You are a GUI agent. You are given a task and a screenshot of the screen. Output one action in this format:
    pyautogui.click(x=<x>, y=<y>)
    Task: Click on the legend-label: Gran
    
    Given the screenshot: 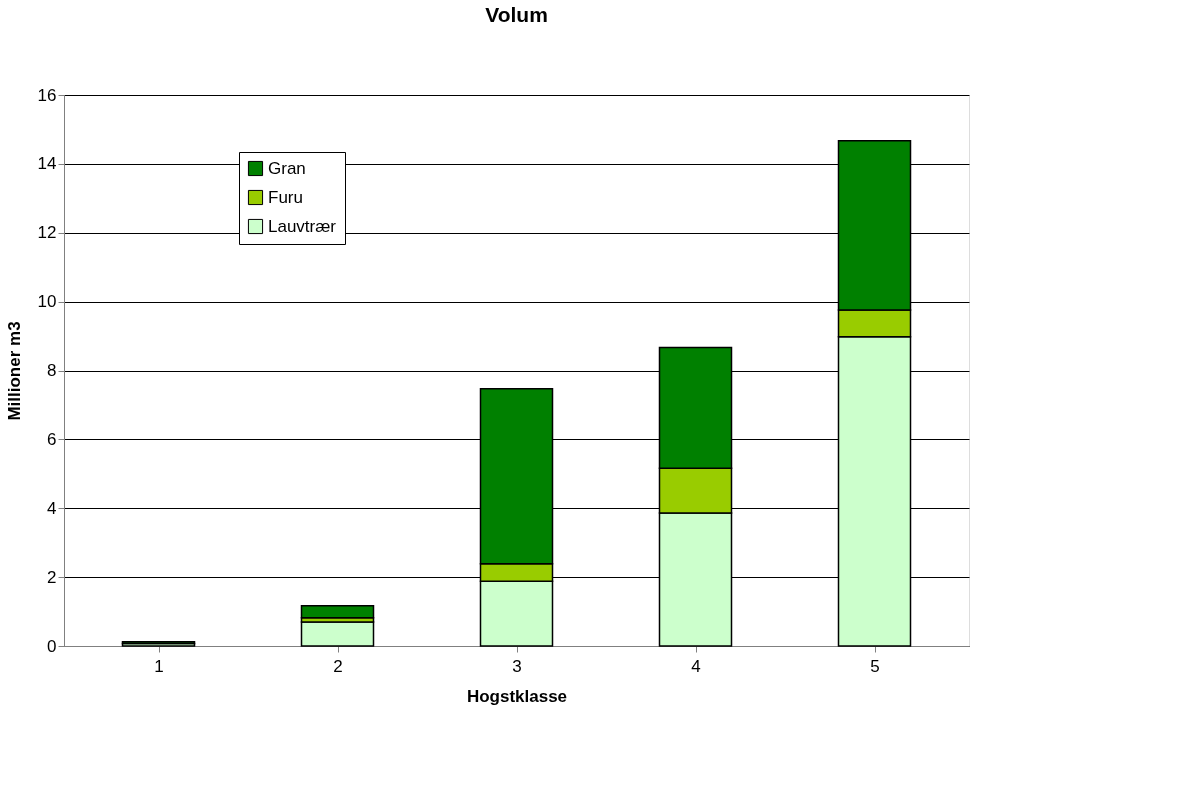 What is the action you would take?
    pyautogui.click(x=287, y=168)
    